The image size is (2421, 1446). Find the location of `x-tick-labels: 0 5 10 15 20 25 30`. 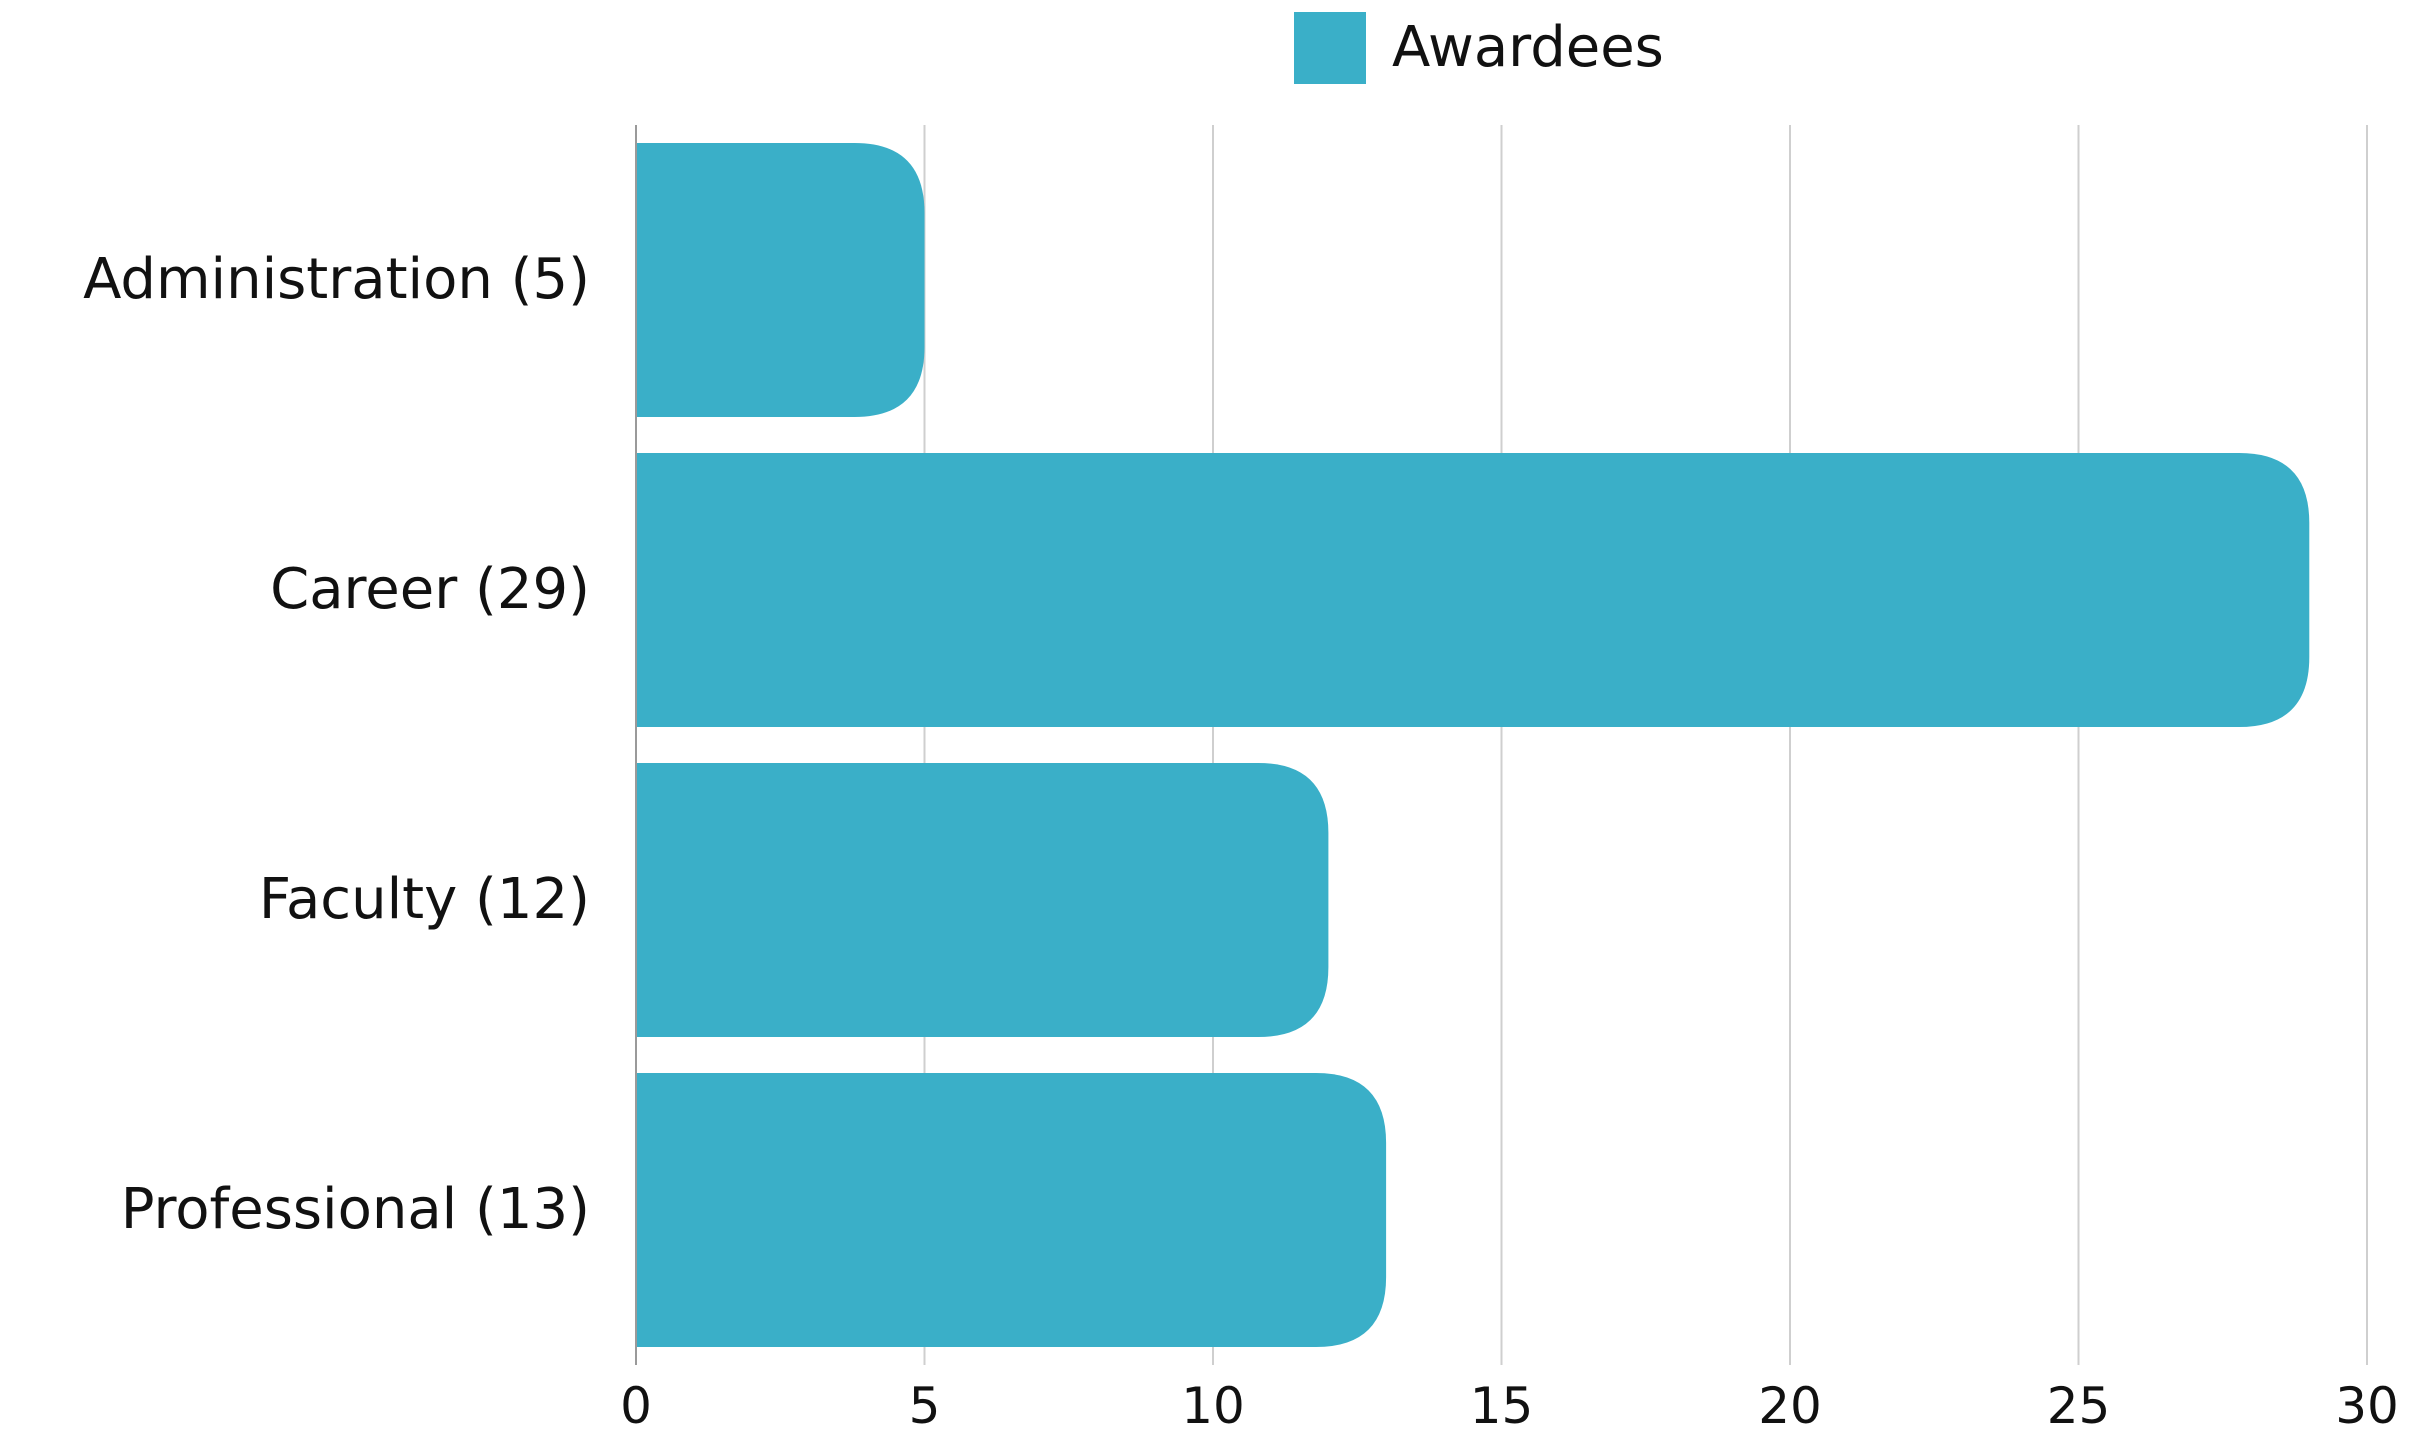

x-tick-labels: 0 5 10 15 20 25 30 is located at coordinates (1509, 1406).